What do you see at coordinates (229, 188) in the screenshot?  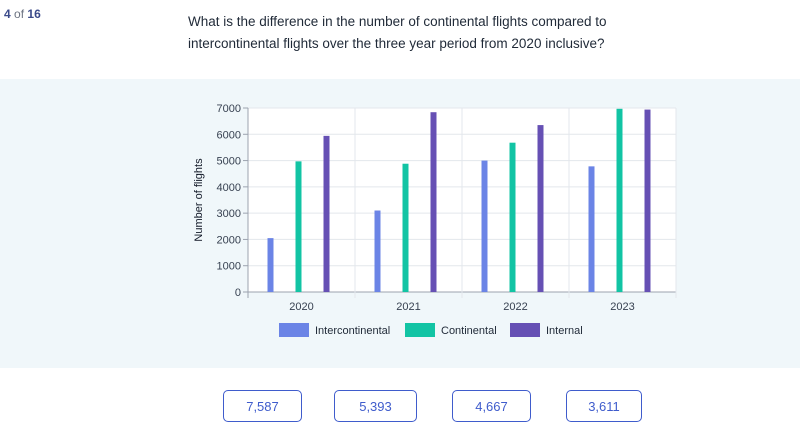 I see `y-tick-label: 4000` at bounding box center [229, 188].